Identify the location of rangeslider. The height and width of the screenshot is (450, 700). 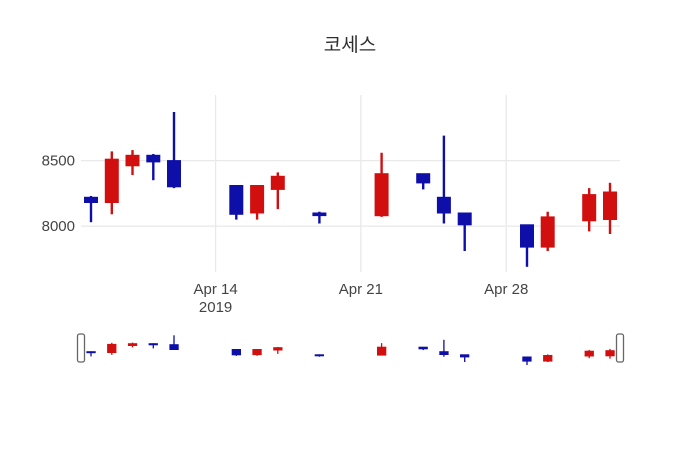
(350, 349).